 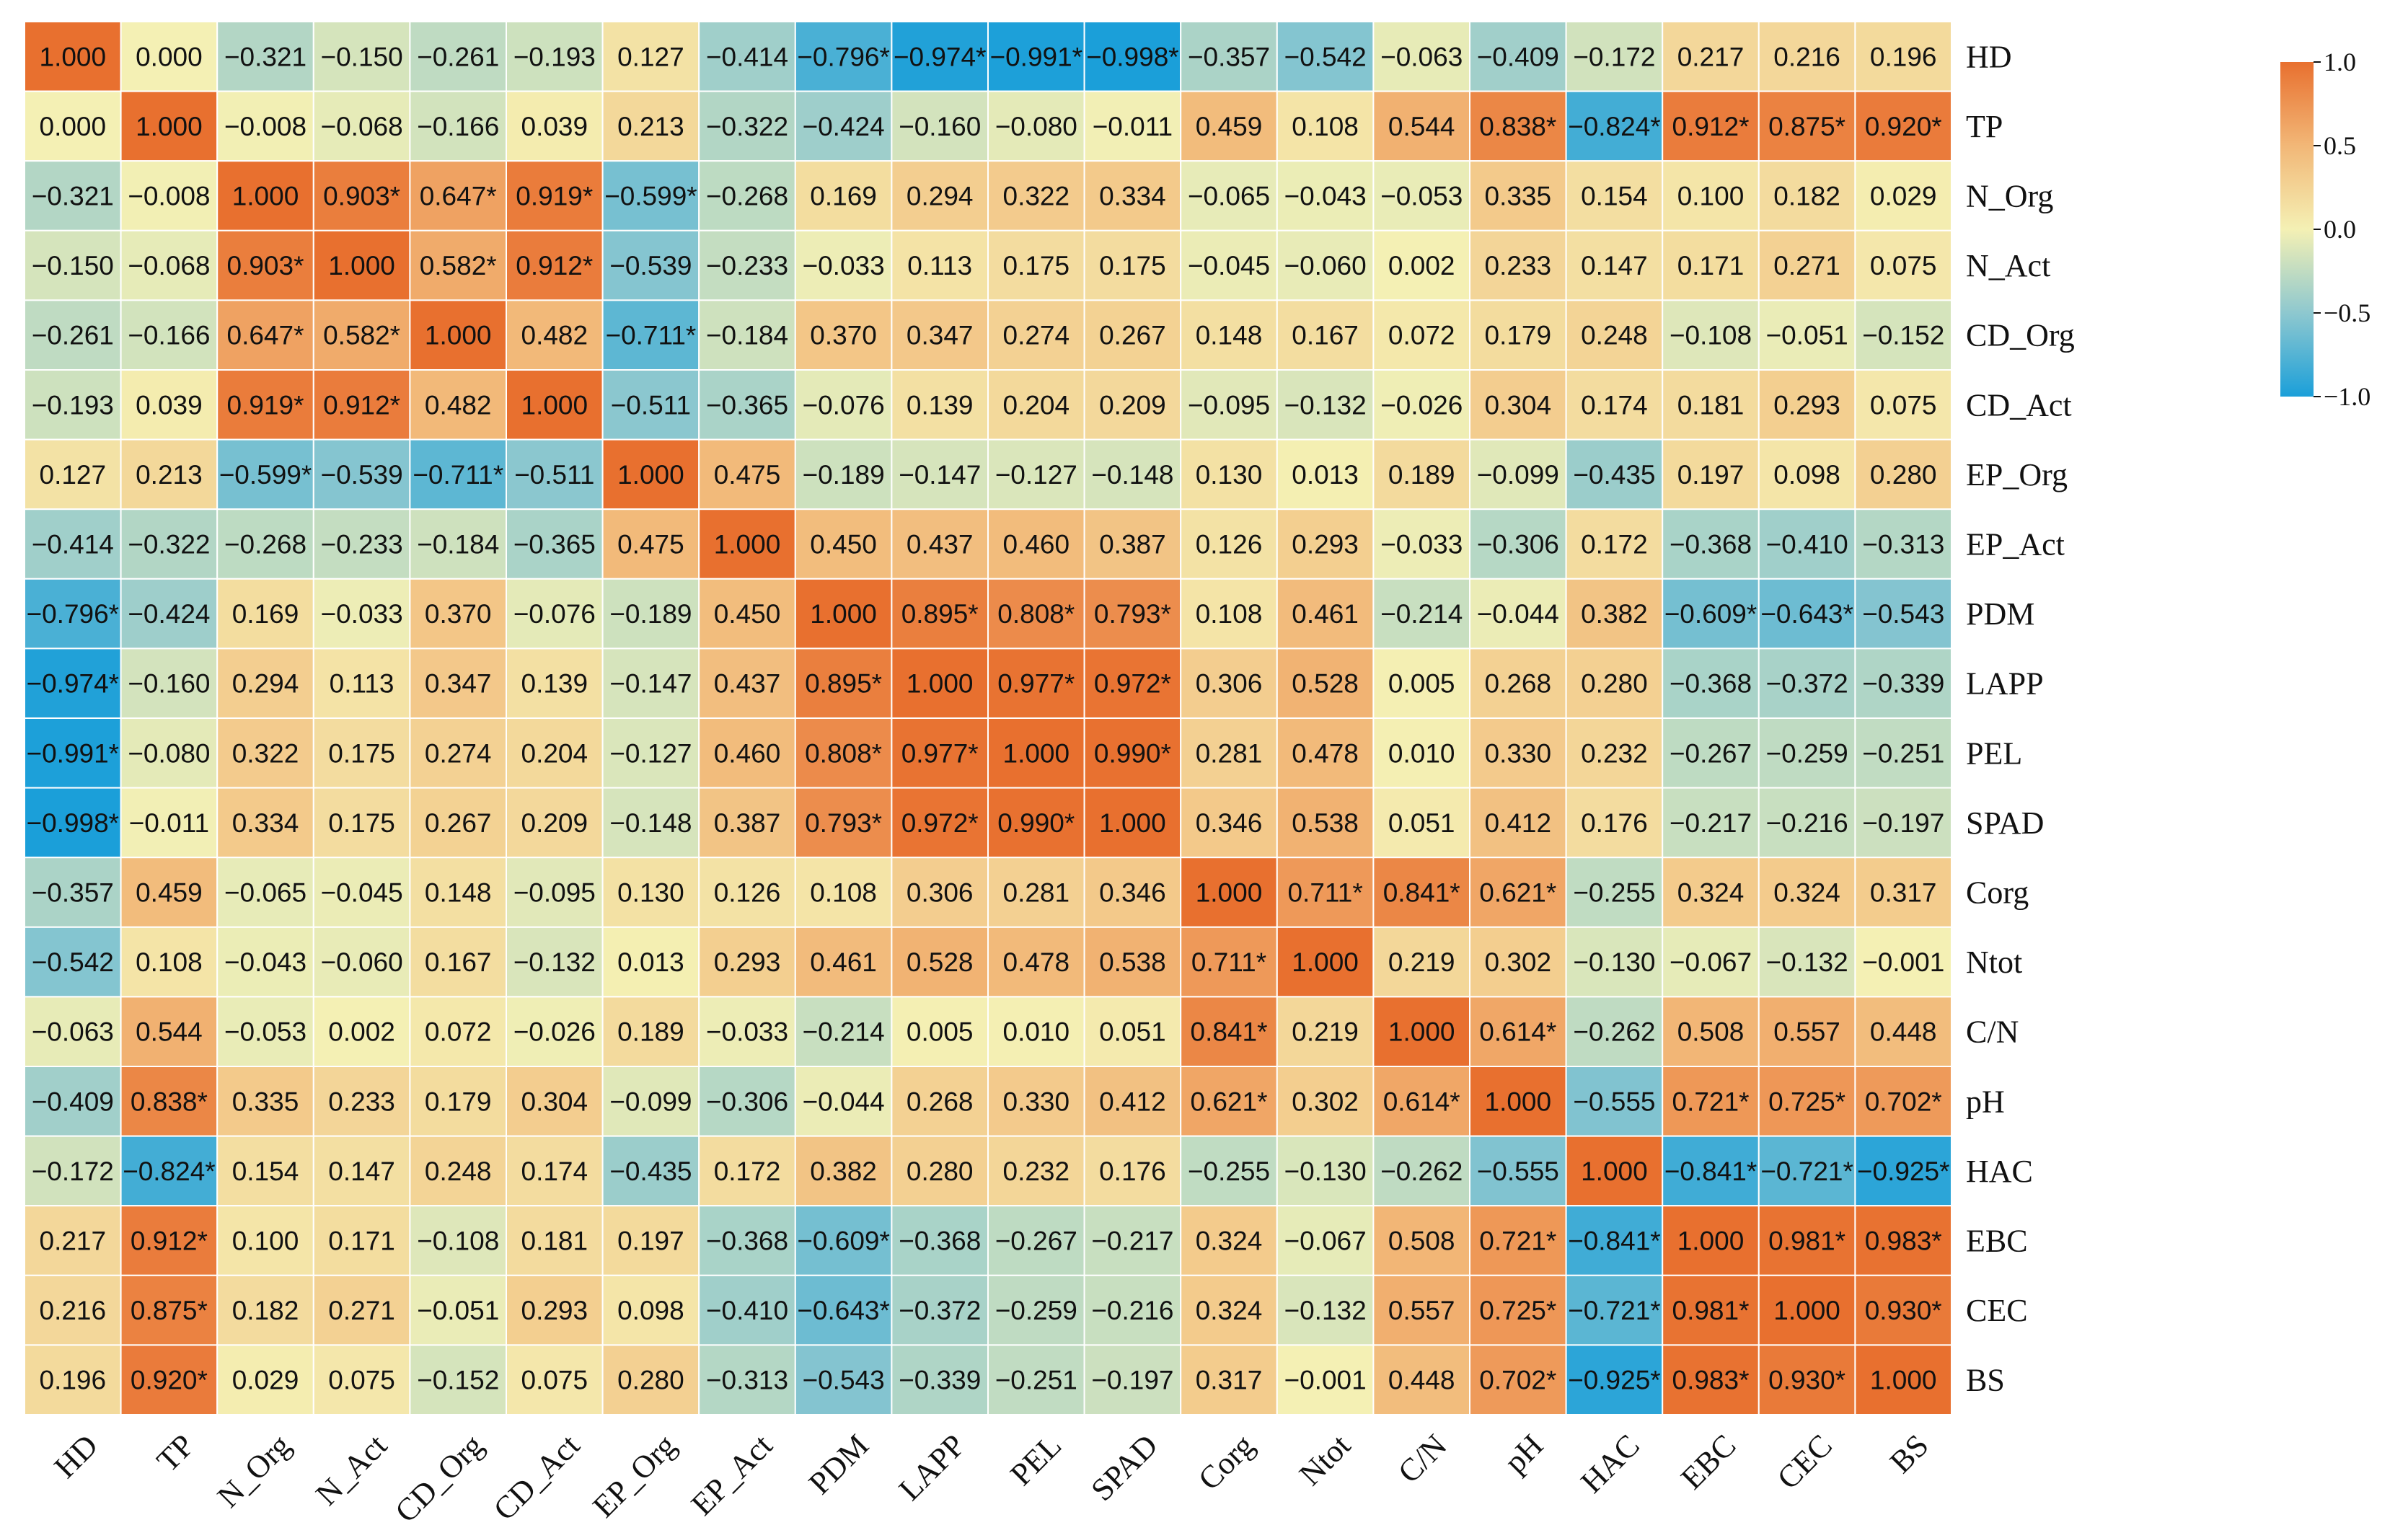 What do you see at coordinates (73, 1032) in the screenshot?
I see `cell-value-label: −0.063` at bounding box center [73, 1032].